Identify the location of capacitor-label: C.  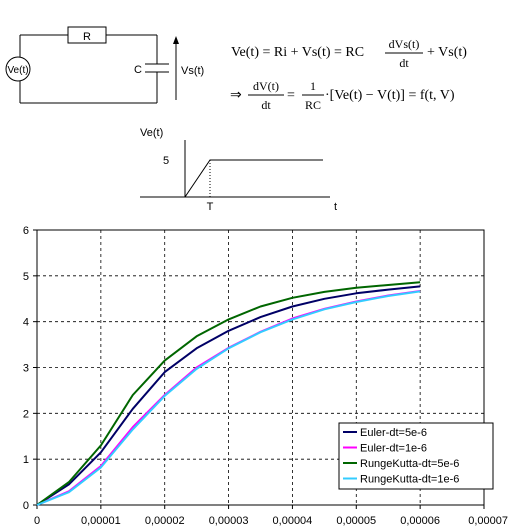
(138, 70).